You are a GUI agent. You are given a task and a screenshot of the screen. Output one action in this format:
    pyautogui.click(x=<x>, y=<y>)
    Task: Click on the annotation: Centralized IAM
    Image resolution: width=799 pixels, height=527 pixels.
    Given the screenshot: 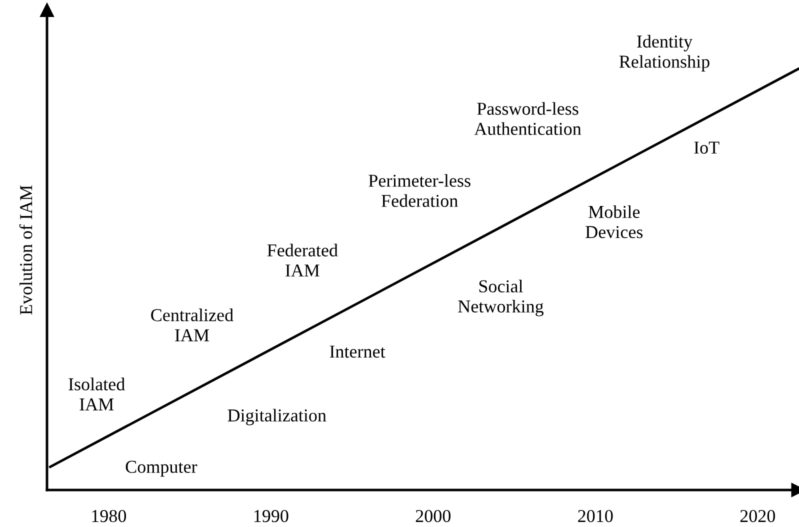 What is the action you would take?
    pyautogui.click(x=192, y=325)
    